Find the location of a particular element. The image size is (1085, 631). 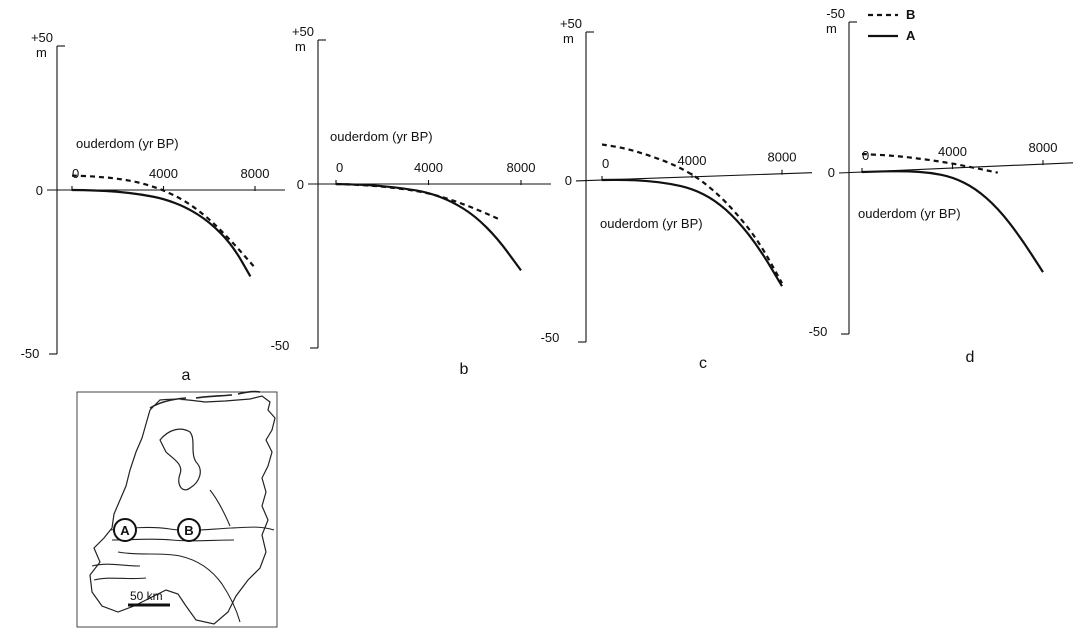

map-marker-a-label: A is located at coordinates (125, 530).